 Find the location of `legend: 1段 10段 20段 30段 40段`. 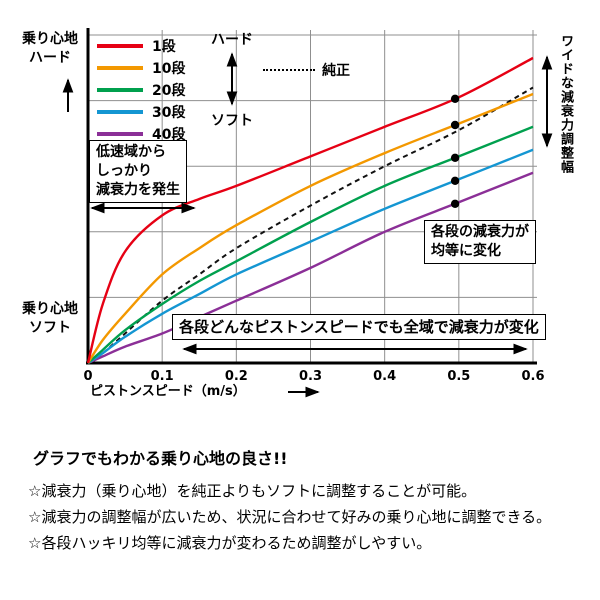

legend: 1段 10段 20段 30段 40段 is located at coordinates (141, 90).